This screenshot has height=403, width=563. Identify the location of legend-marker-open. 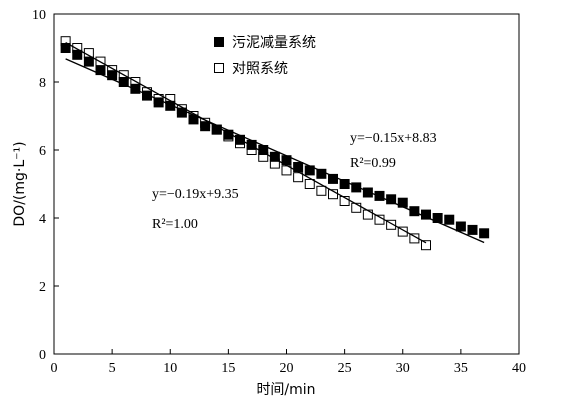
(219, 68).